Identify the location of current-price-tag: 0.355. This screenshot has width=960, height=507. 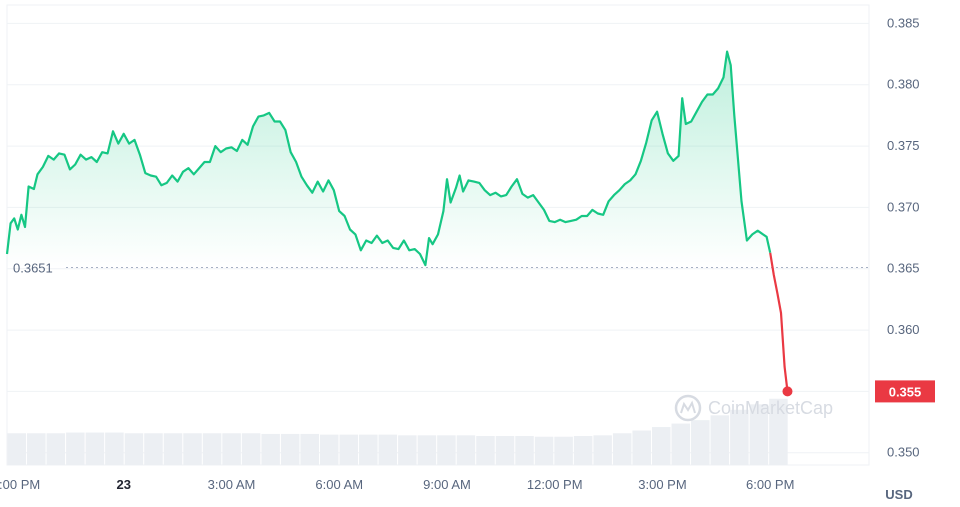
(905, 391).